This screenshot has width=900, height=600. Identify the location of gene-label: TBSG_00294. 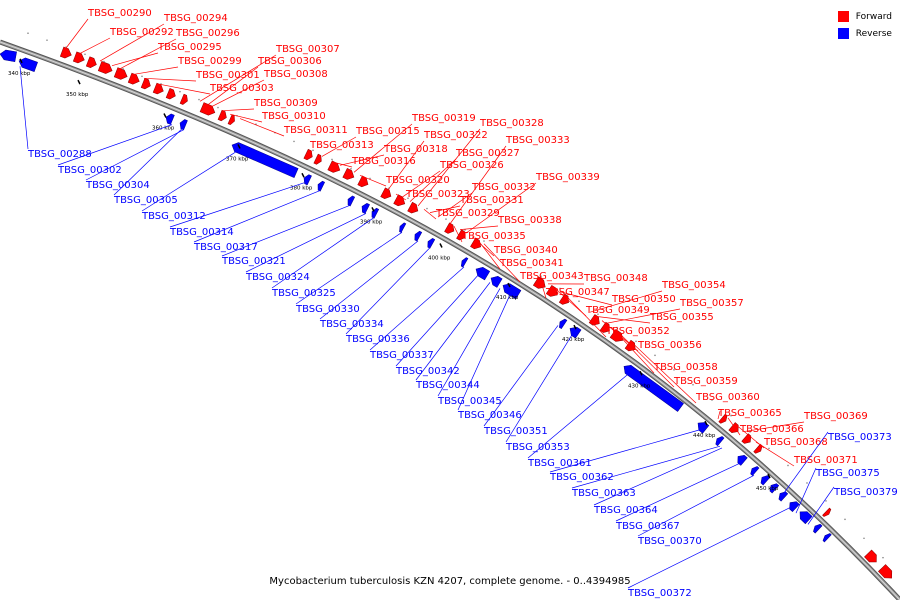
(195, 18).